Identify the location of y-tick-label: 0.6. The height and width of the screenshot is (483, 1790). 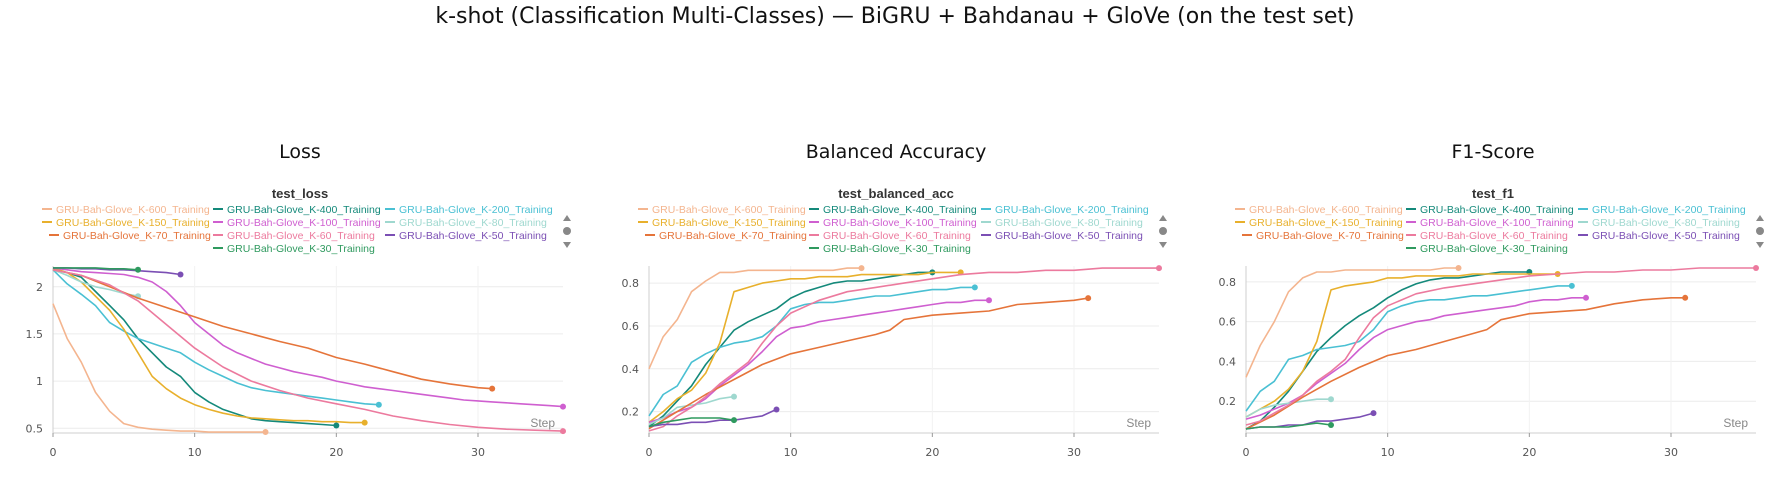
(631, 326).